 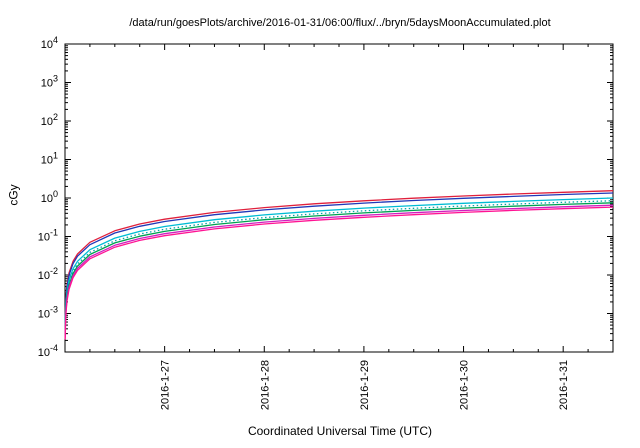 What do you see at coordinates (166, 385) in the screenshot?
I see `x-tick-label: 2016-1-27` at bounding box center [166, 385].